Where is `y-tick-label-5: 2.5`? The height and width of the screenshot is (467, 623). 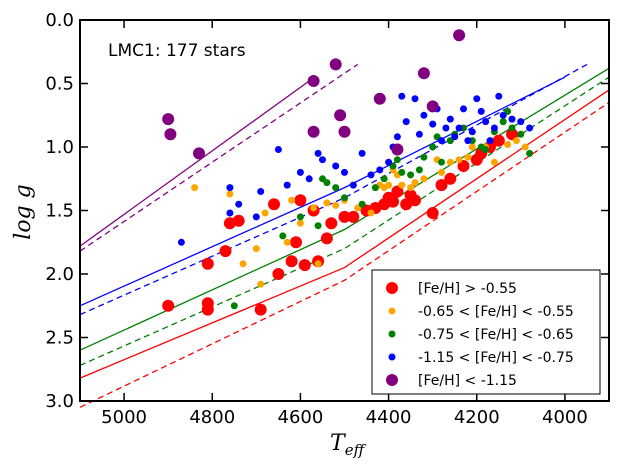
y-tick-label-5: 2.5 is located at coordinates (59, 338).